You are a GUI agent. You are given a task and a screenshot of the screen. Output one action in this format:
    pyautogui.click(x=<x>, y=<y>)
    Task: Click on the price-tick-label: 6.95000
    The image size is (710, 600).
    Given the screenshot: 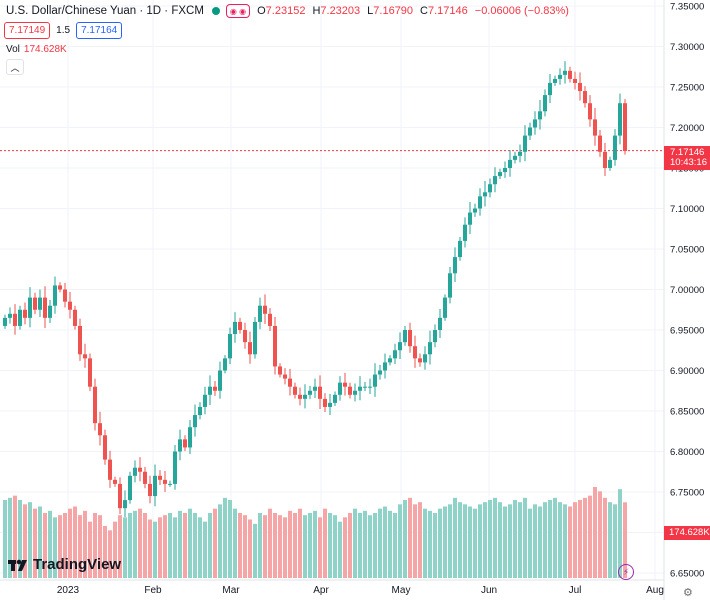 What is the action you would take?
    pyautogui.click(x=687, y=331)
    